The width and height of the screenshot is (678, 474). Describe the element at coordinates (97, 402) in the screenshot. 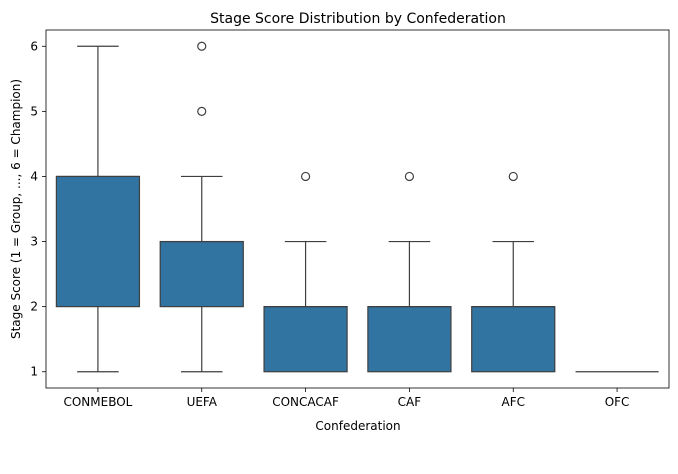

I see `x-tick-label: CONMEBOL` at that location.